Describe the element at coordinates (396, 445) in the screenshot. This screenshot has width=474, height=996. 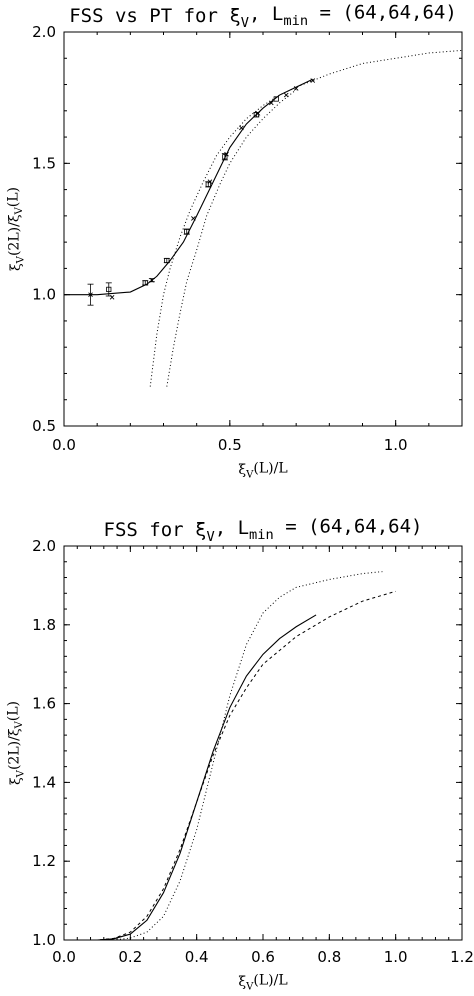
I see `c0-x-tick-label: 1.0` at that location.